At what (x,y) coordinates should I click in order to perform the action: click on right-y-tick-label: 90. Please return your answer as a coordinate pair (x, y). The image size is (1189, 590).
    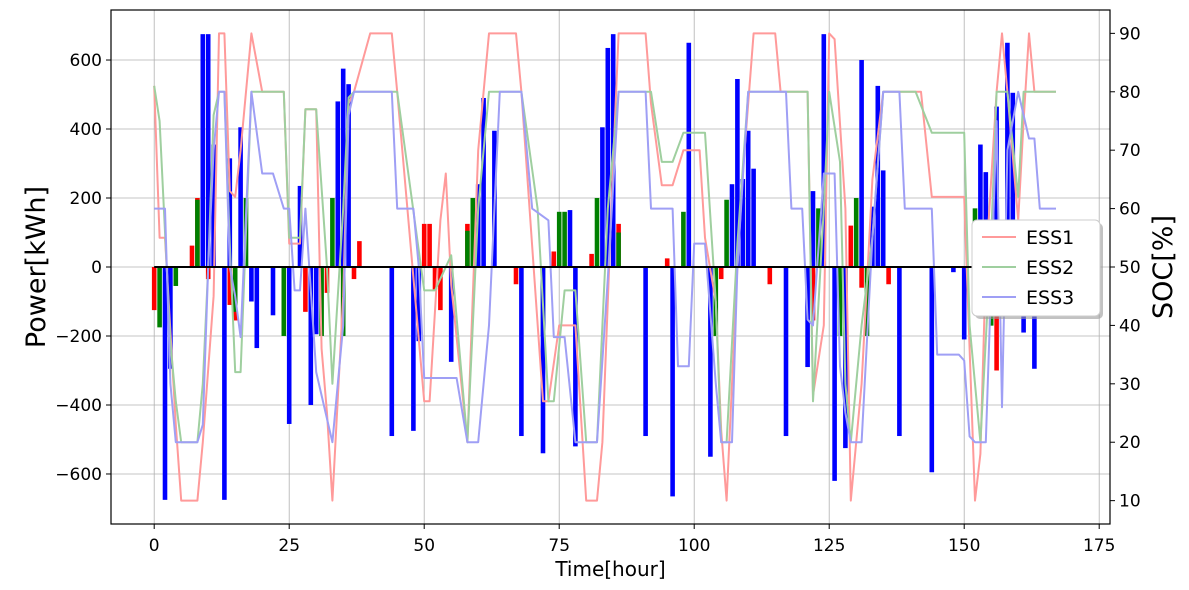
    Looking at the image, I should click on (1130, 34).